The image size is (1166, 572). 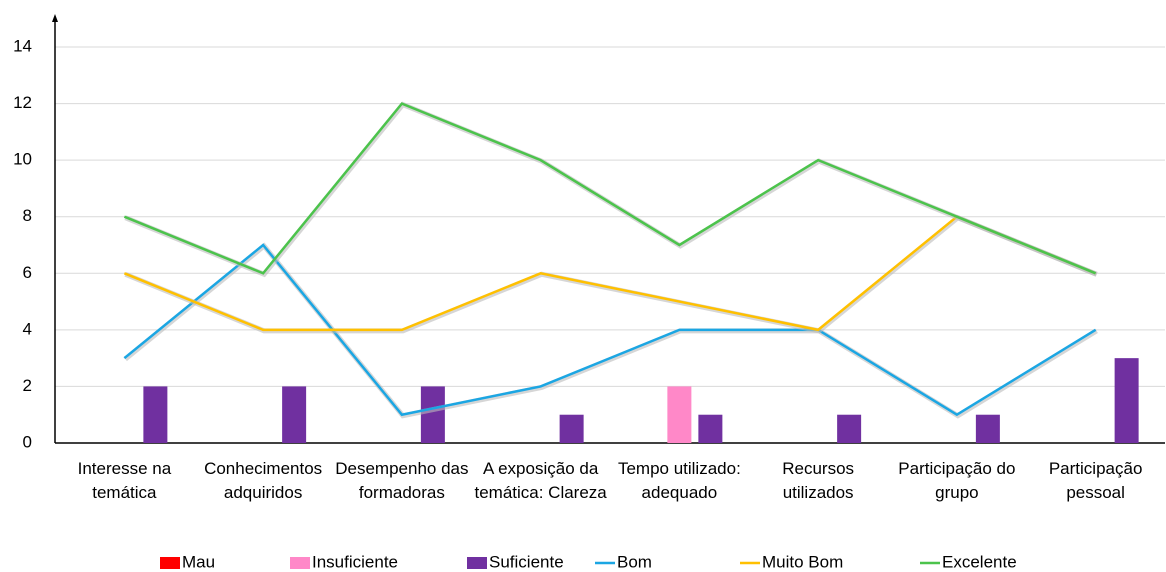 What do you see at coordinates (802, 561) in the screenshot?
I see `legend-label: Muito Bom` at bounding box center [802, 561].